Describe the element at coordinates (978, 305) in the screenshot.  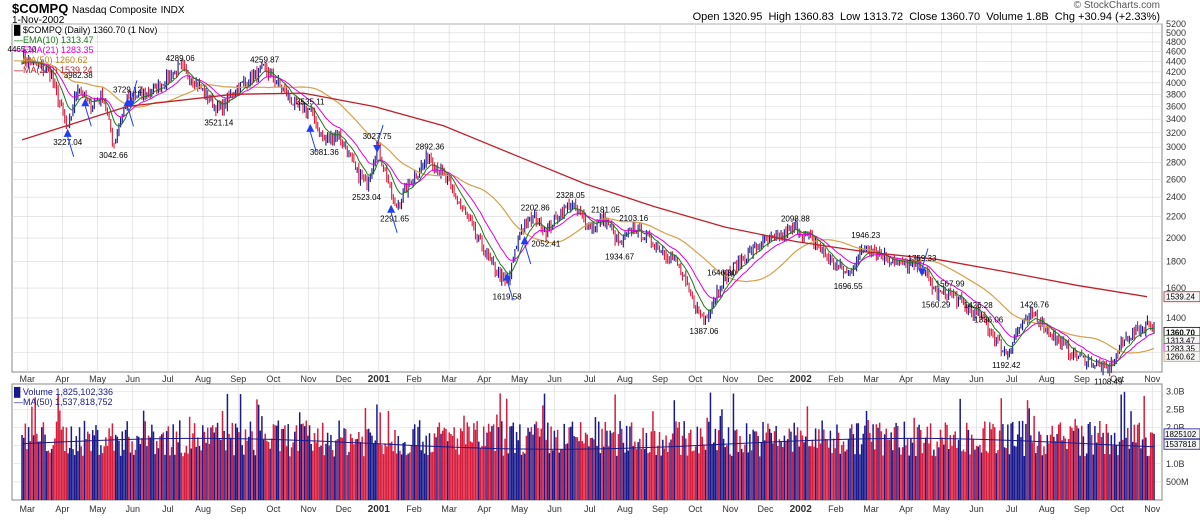
I see `price-annotation: 1426.28` at that location.